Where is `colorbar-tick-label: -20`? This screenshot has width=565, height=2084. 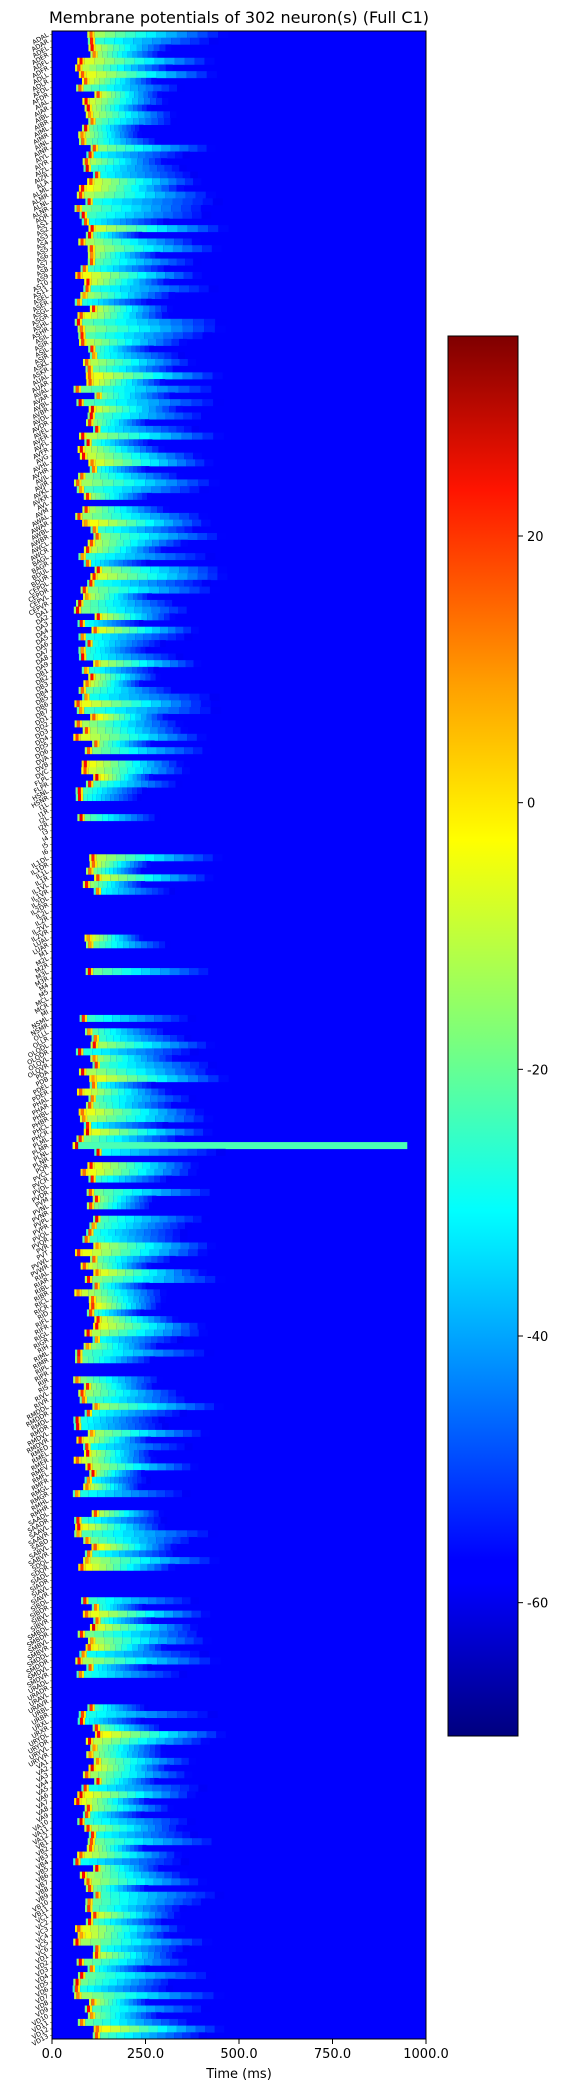
colorbar-tick-label: -20 is located at coordinates (537, 1070).